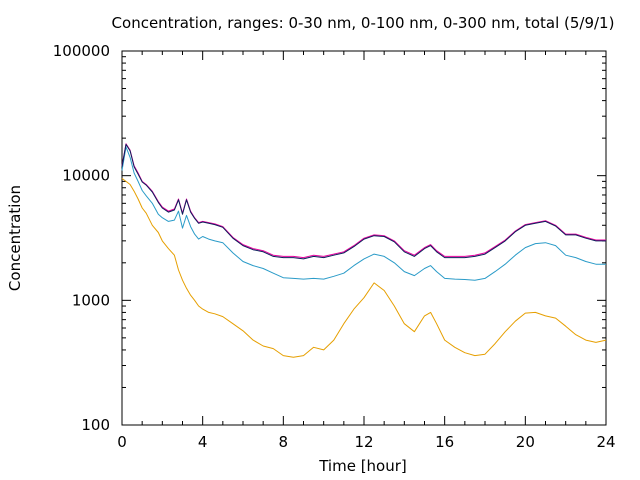 This screenshot has height=480, width=640. I want to click on x-tick-label: 12, so click(363, 442).